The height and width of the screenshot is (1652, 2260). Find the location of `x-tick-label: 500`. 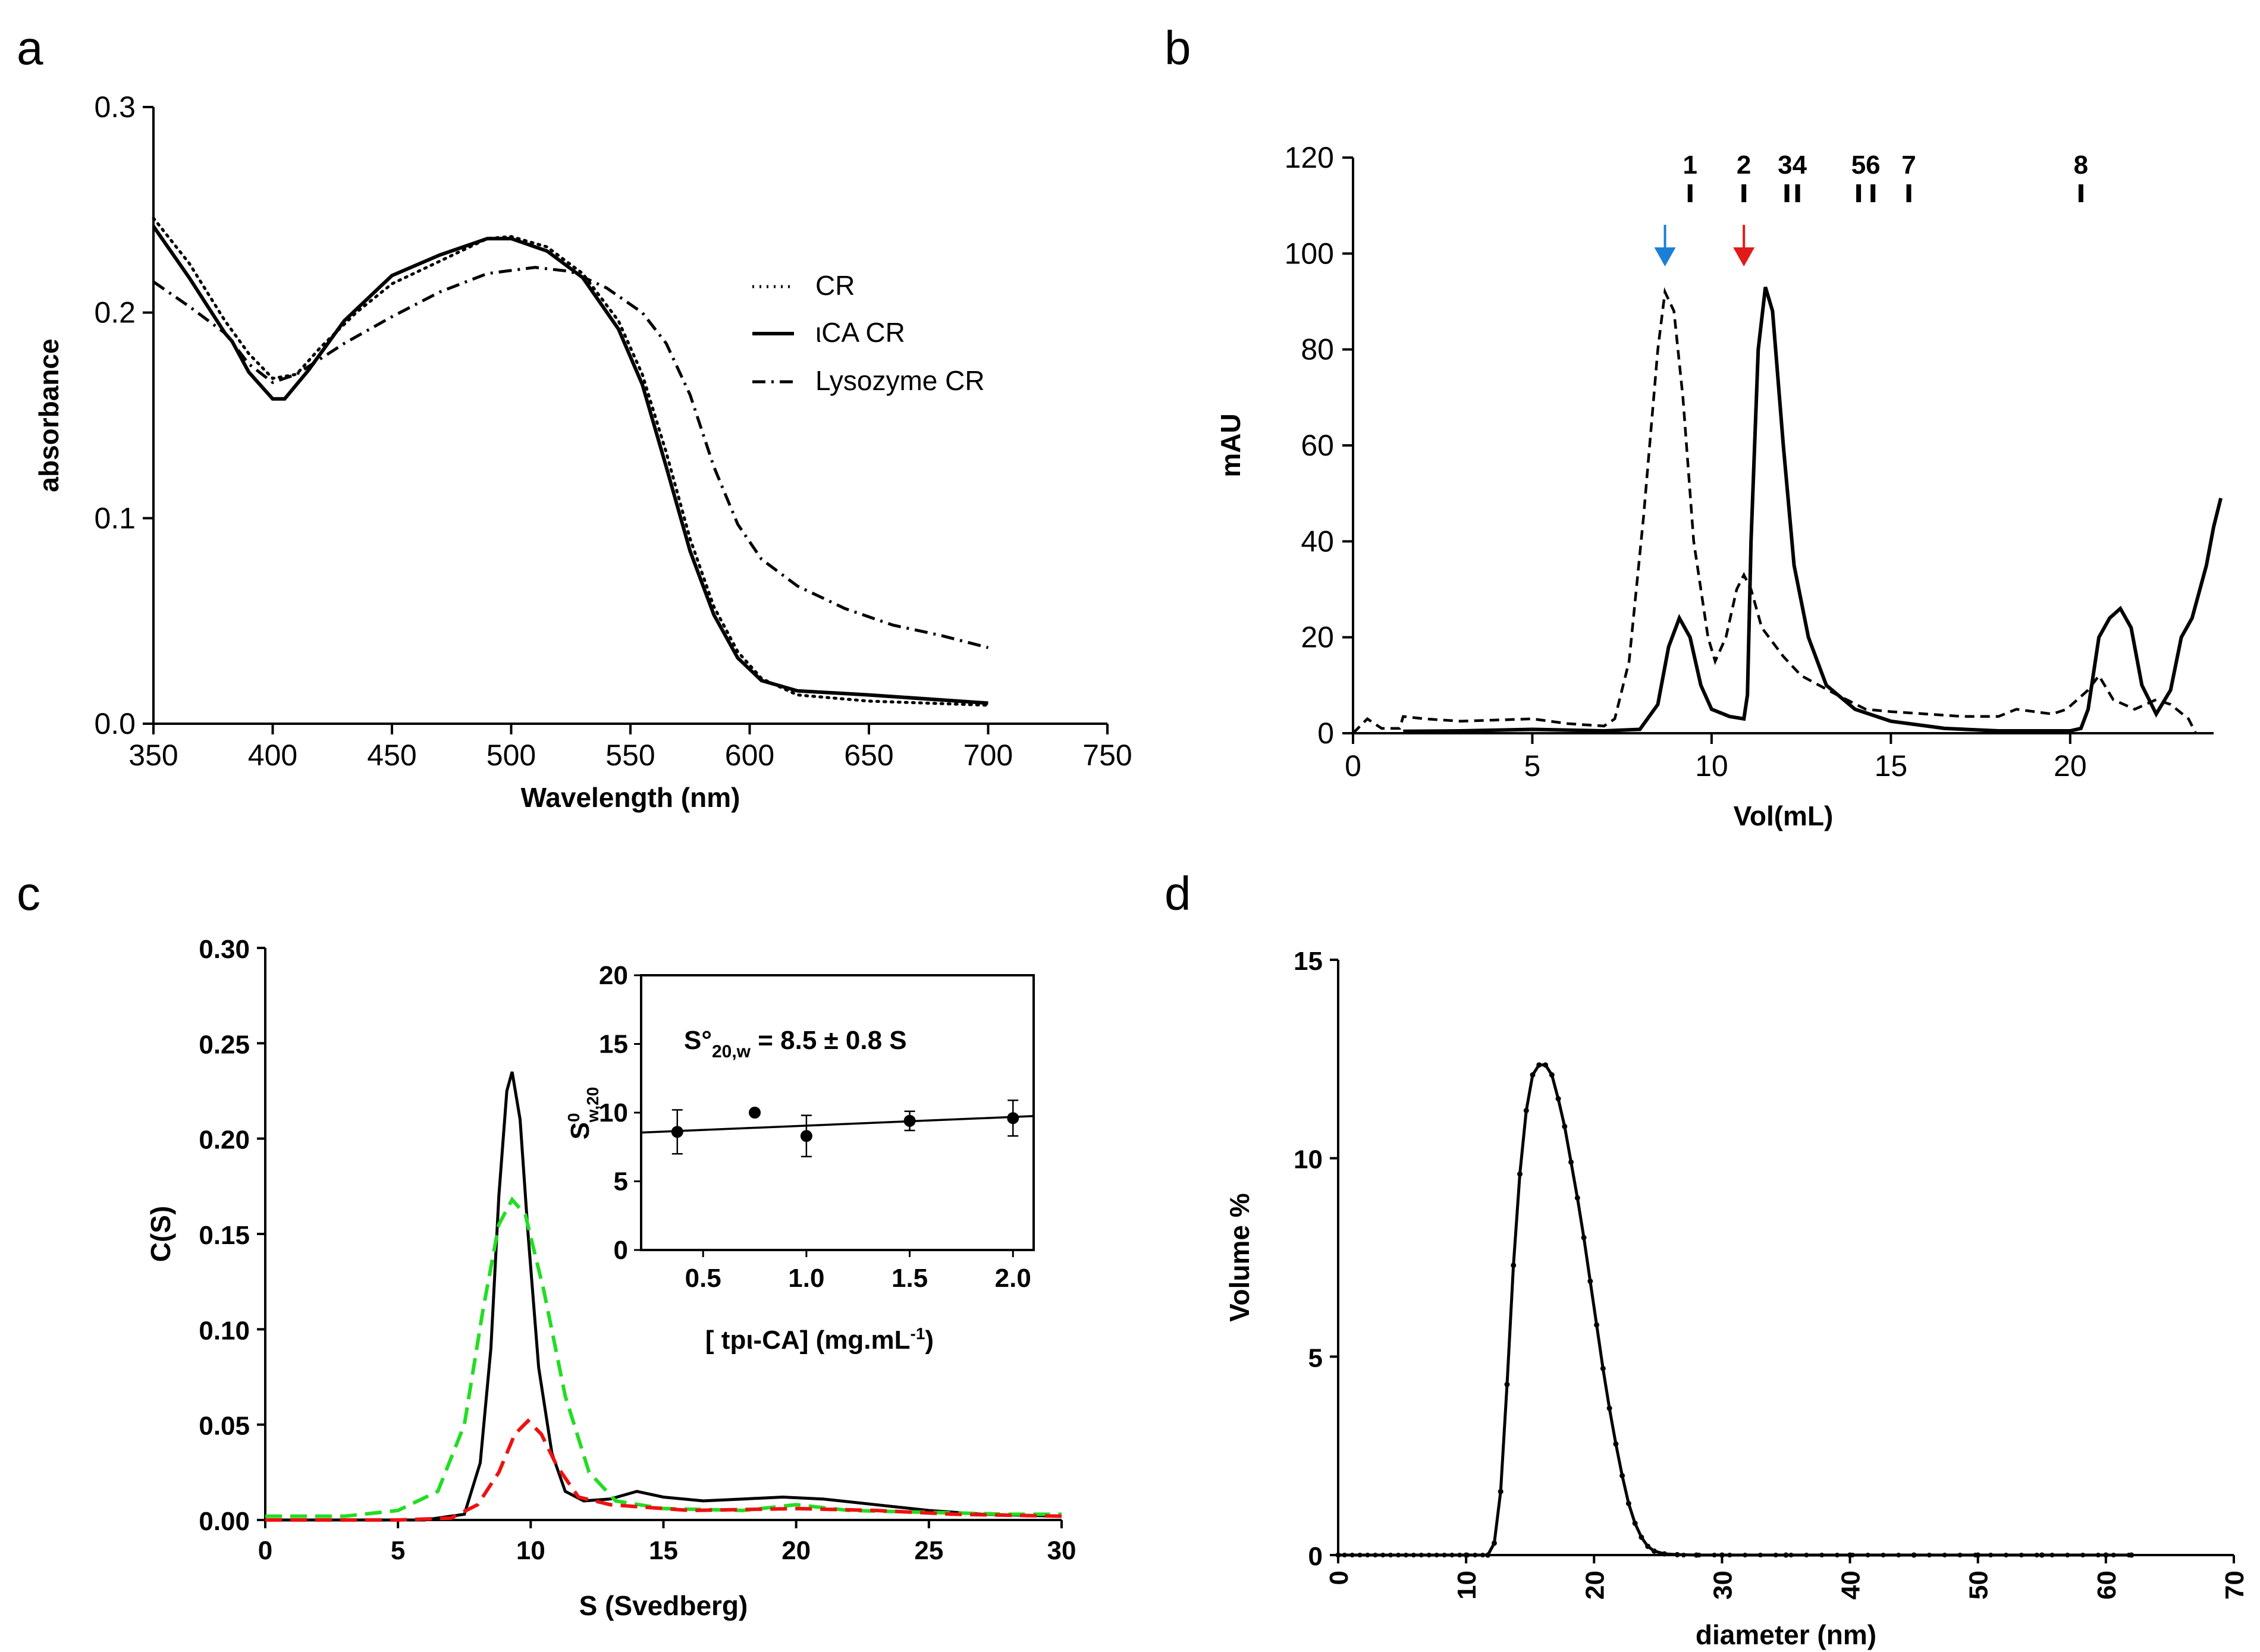

x-tick-label: 500 is located at coordinates (511, 755).